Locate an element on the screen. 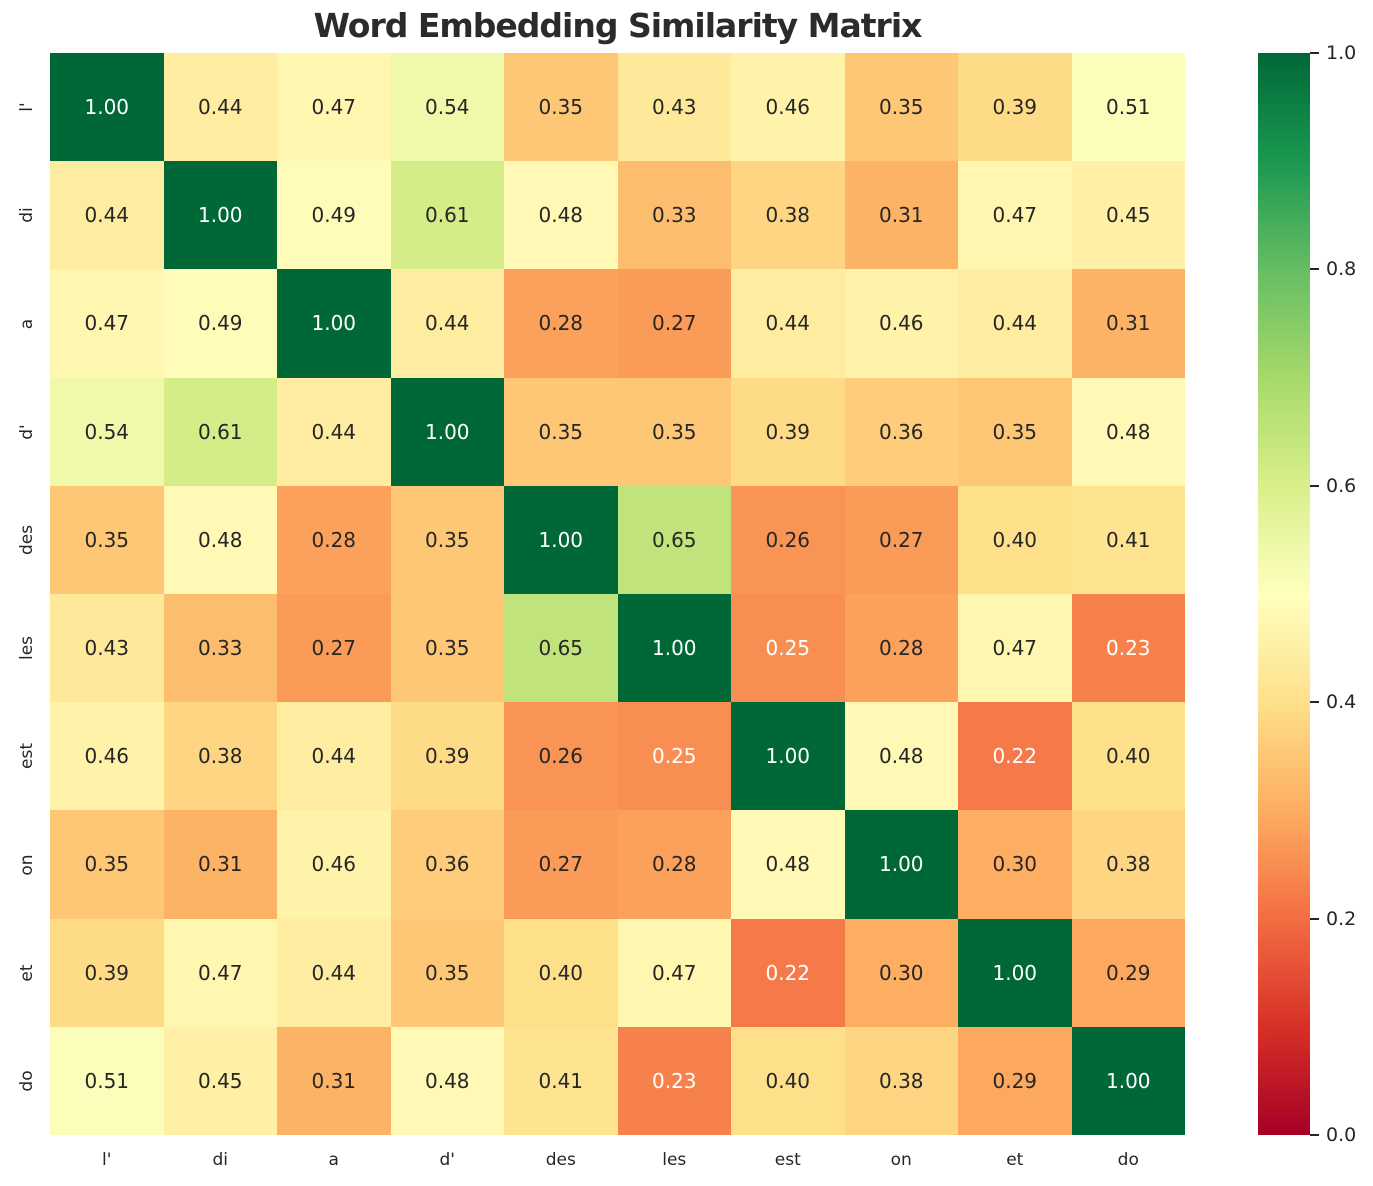  heatmap-cell-value: 0.49 is located at coordinates (220, 323).